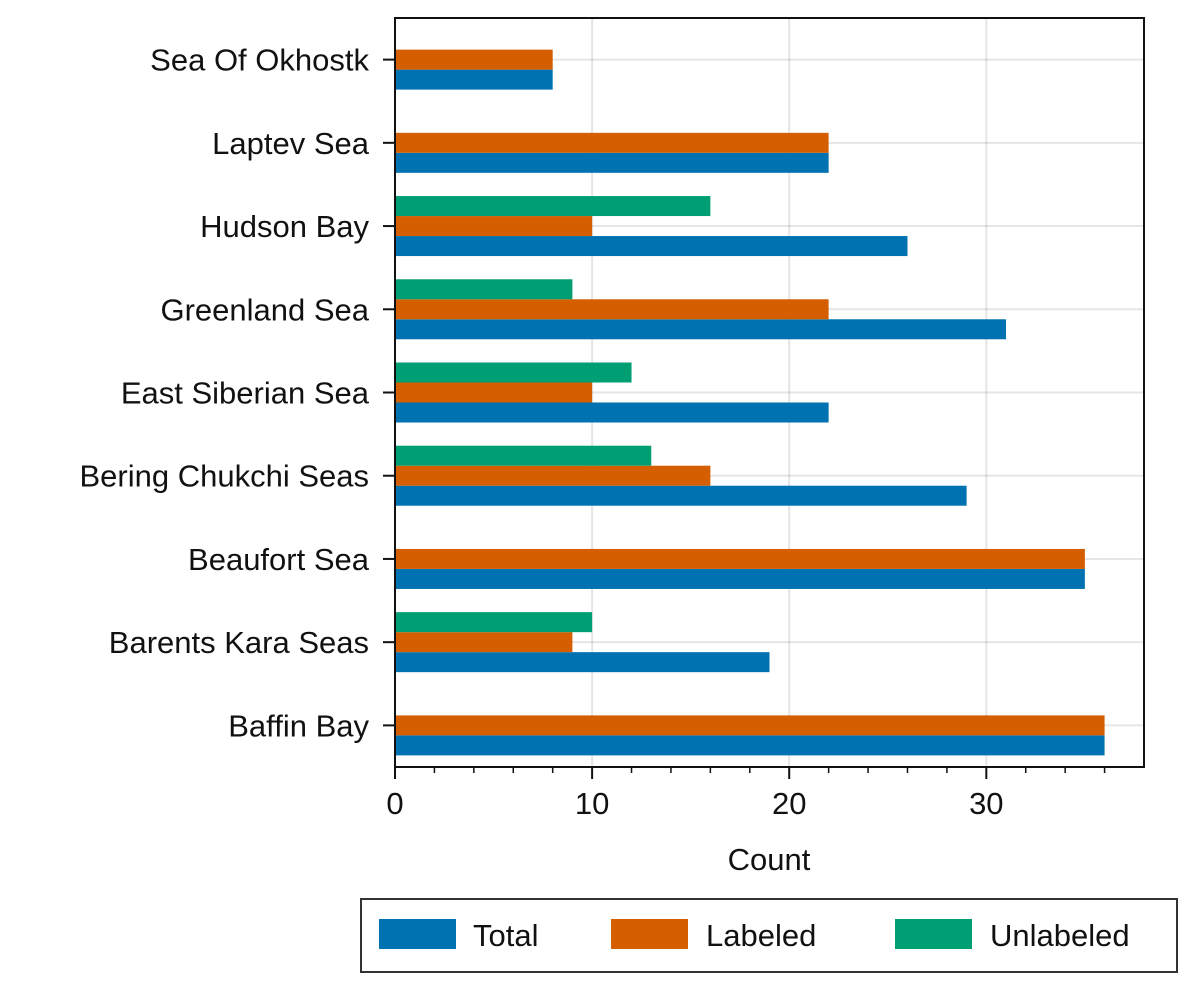 The image size is (1195, 993). What do you see at coordinates (769, 859) in the screenshot?
I see `x-axis-label: Count` at bounding box center [769, 859].